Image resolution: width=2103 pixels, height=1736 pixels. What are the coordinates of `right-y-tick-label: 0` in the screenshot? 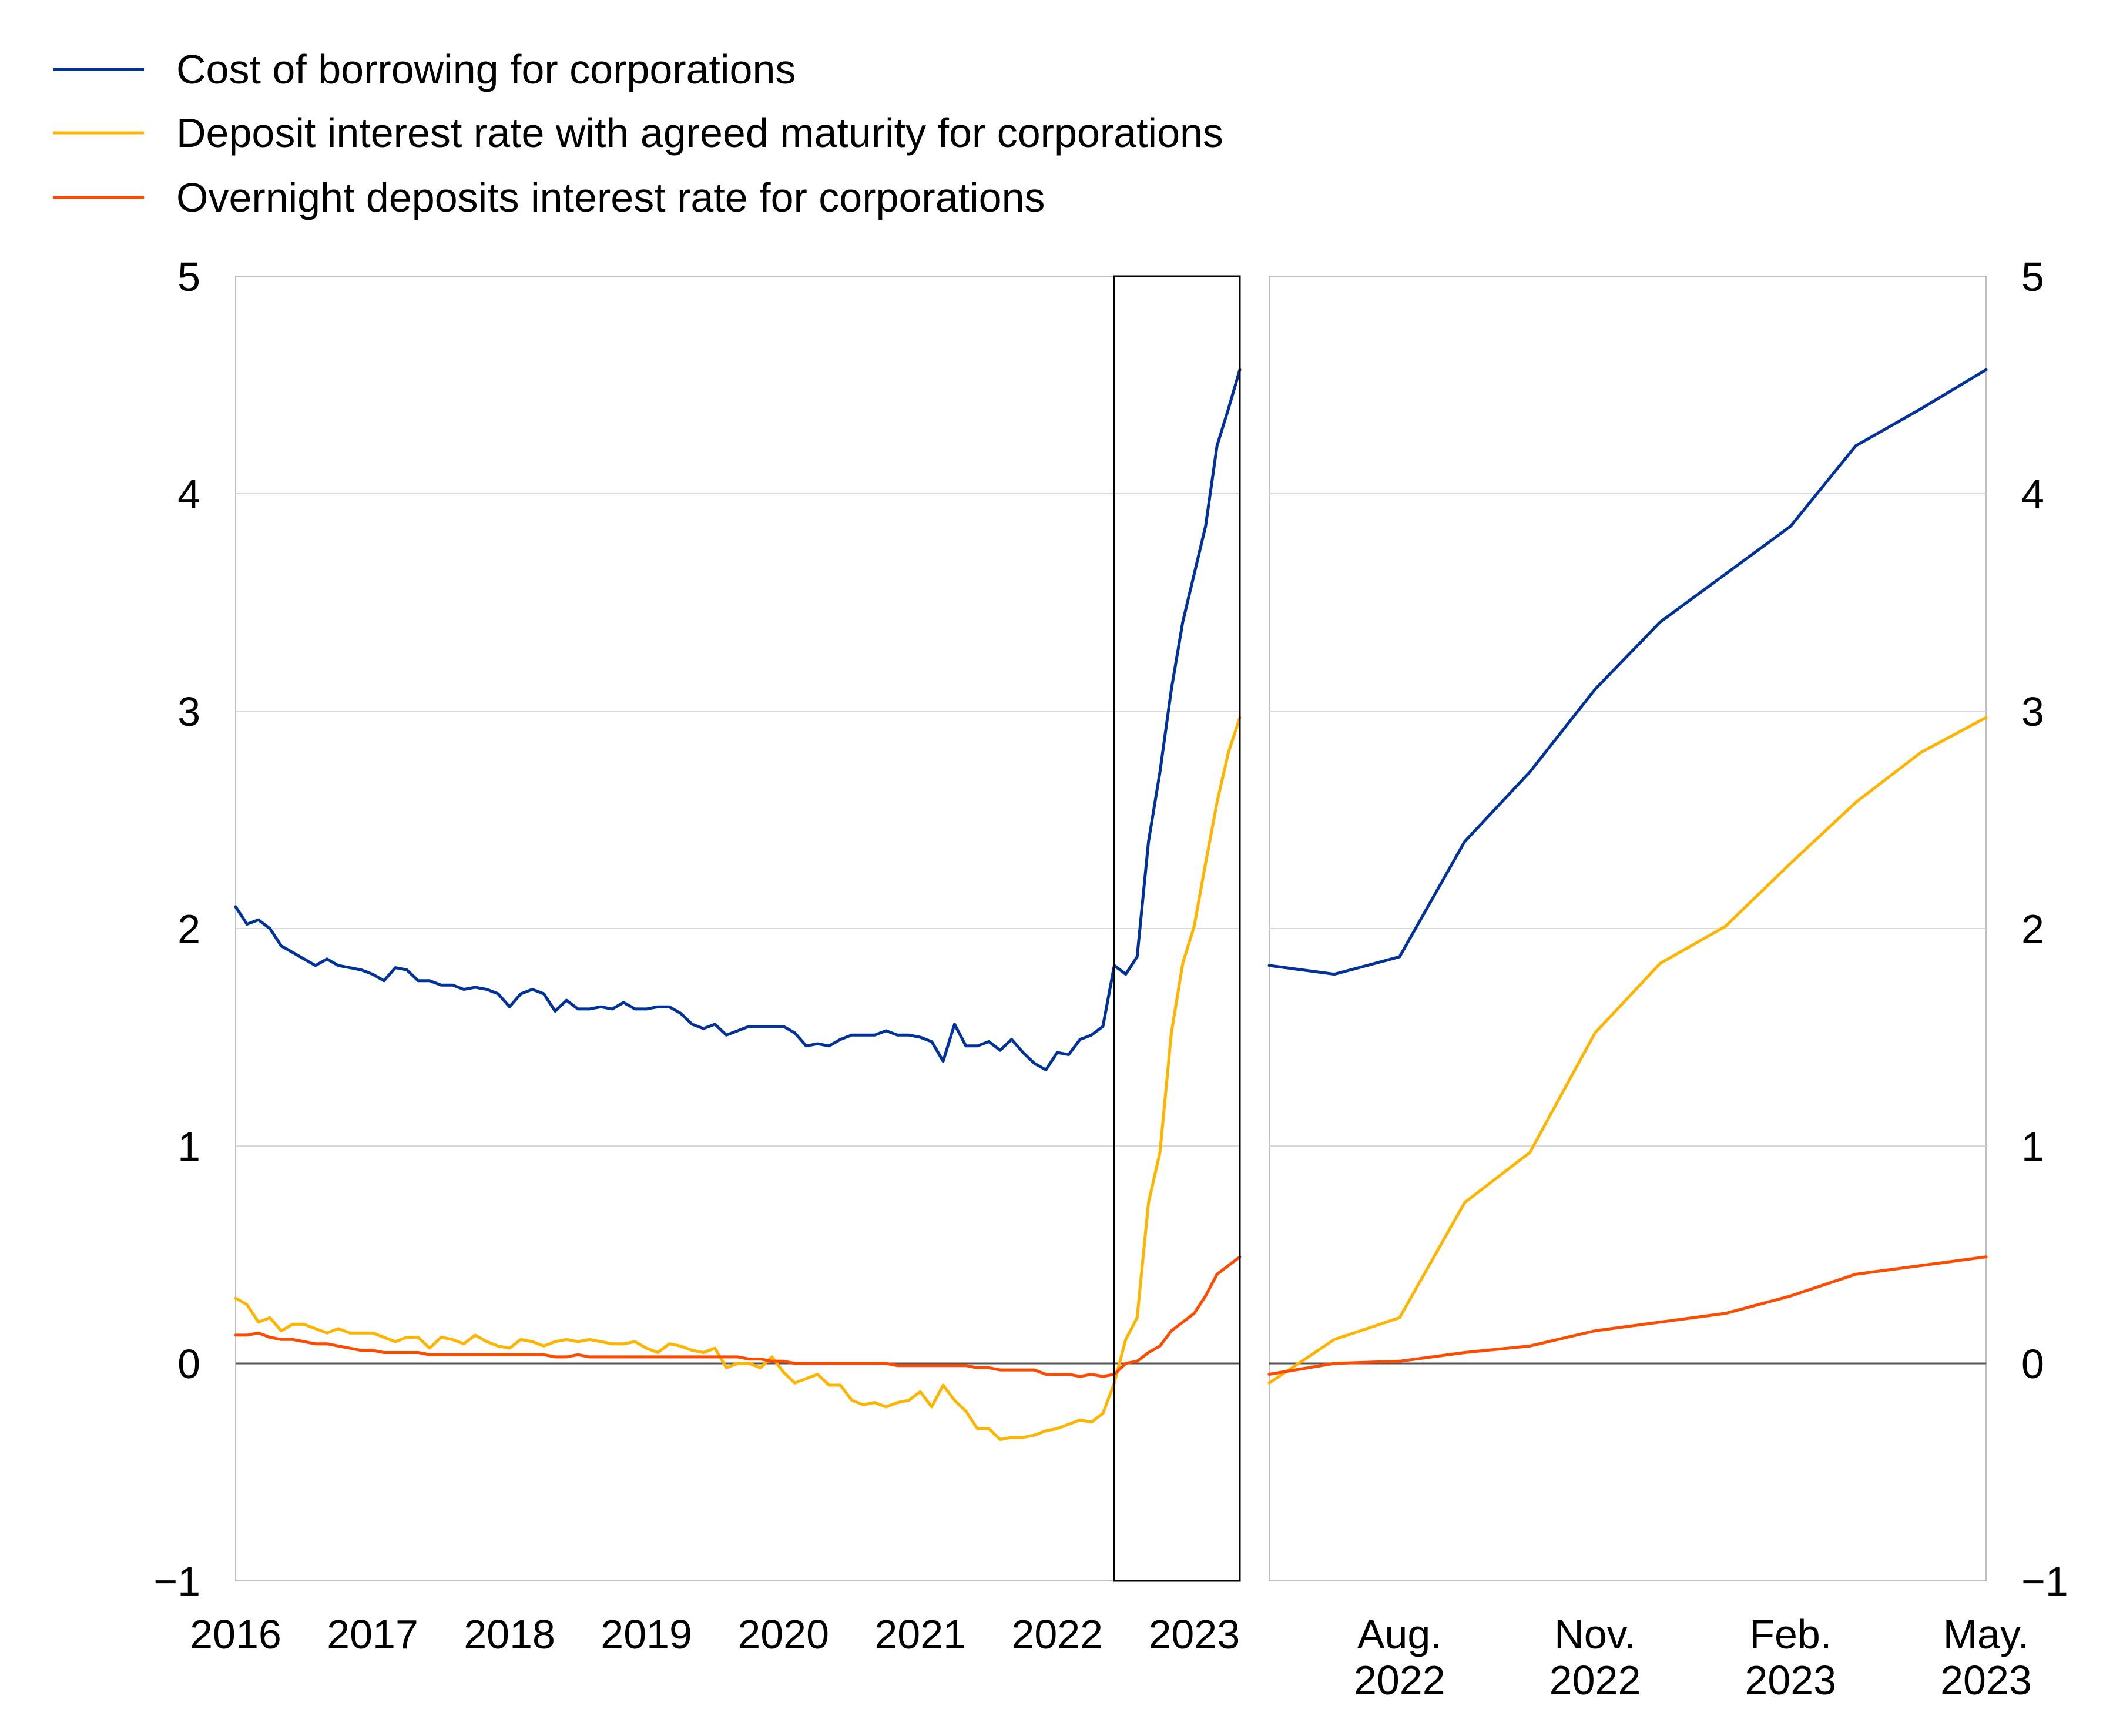 It's located at (2032, 1364).